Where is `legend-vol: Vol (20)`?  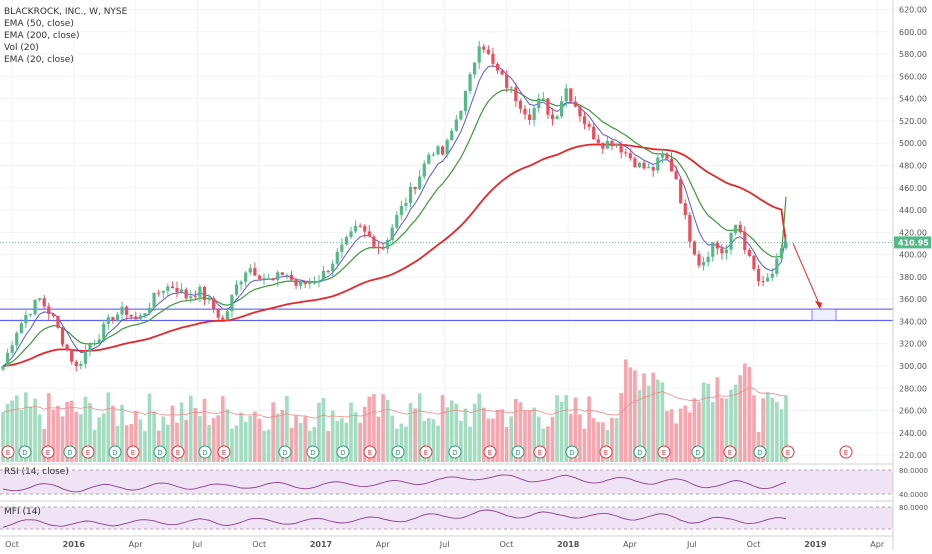 legend-vol: Vol (20) is located at coordinates (21, 48).